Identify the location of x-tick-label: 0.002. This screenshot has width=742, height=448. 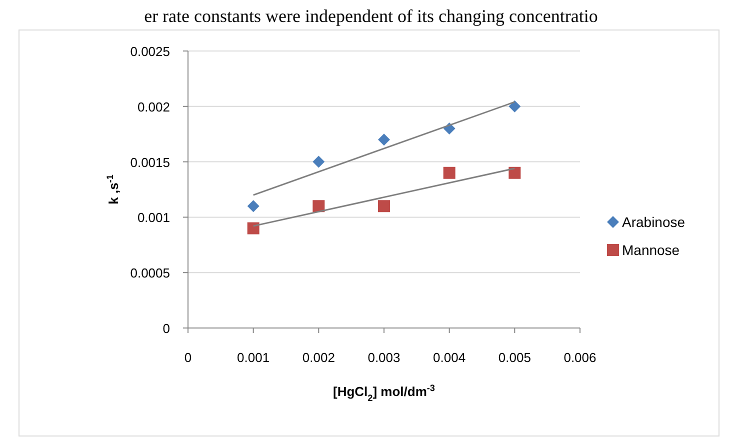
(318, 357).